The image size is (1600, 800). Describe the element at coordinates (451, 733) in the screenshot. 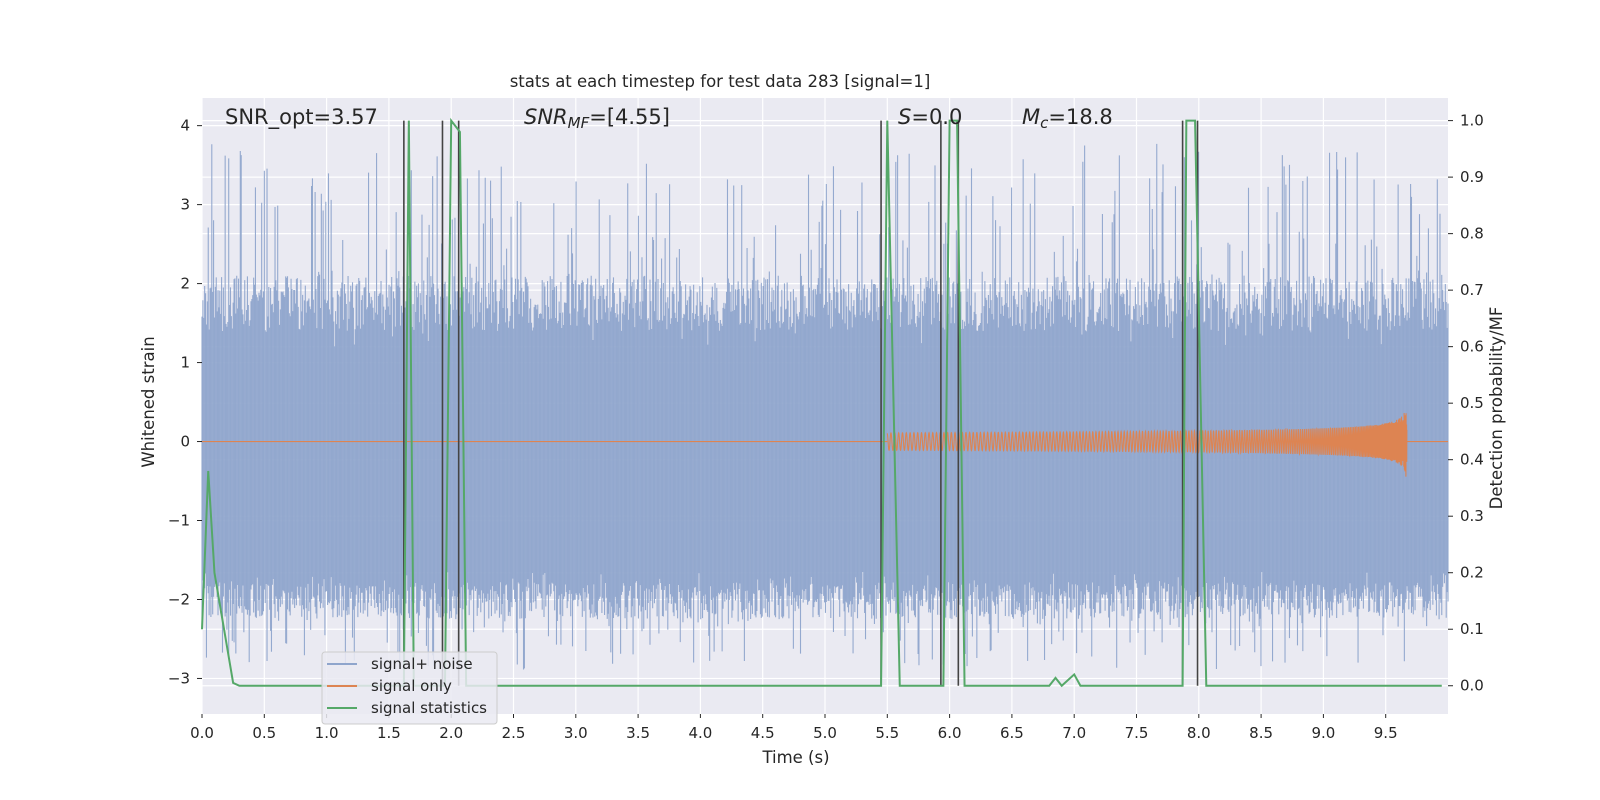

I see `x-tick-label: 2.0` at that location.